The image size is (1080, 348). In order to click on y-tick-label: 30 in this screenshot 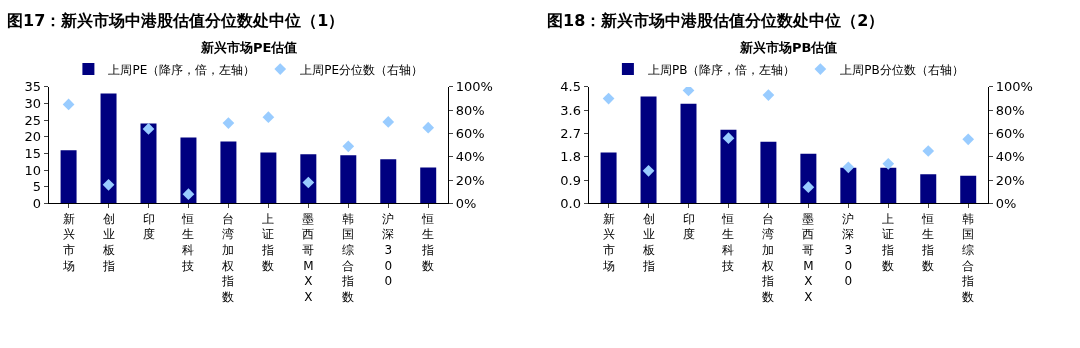, I will do `click(32, 104)`.